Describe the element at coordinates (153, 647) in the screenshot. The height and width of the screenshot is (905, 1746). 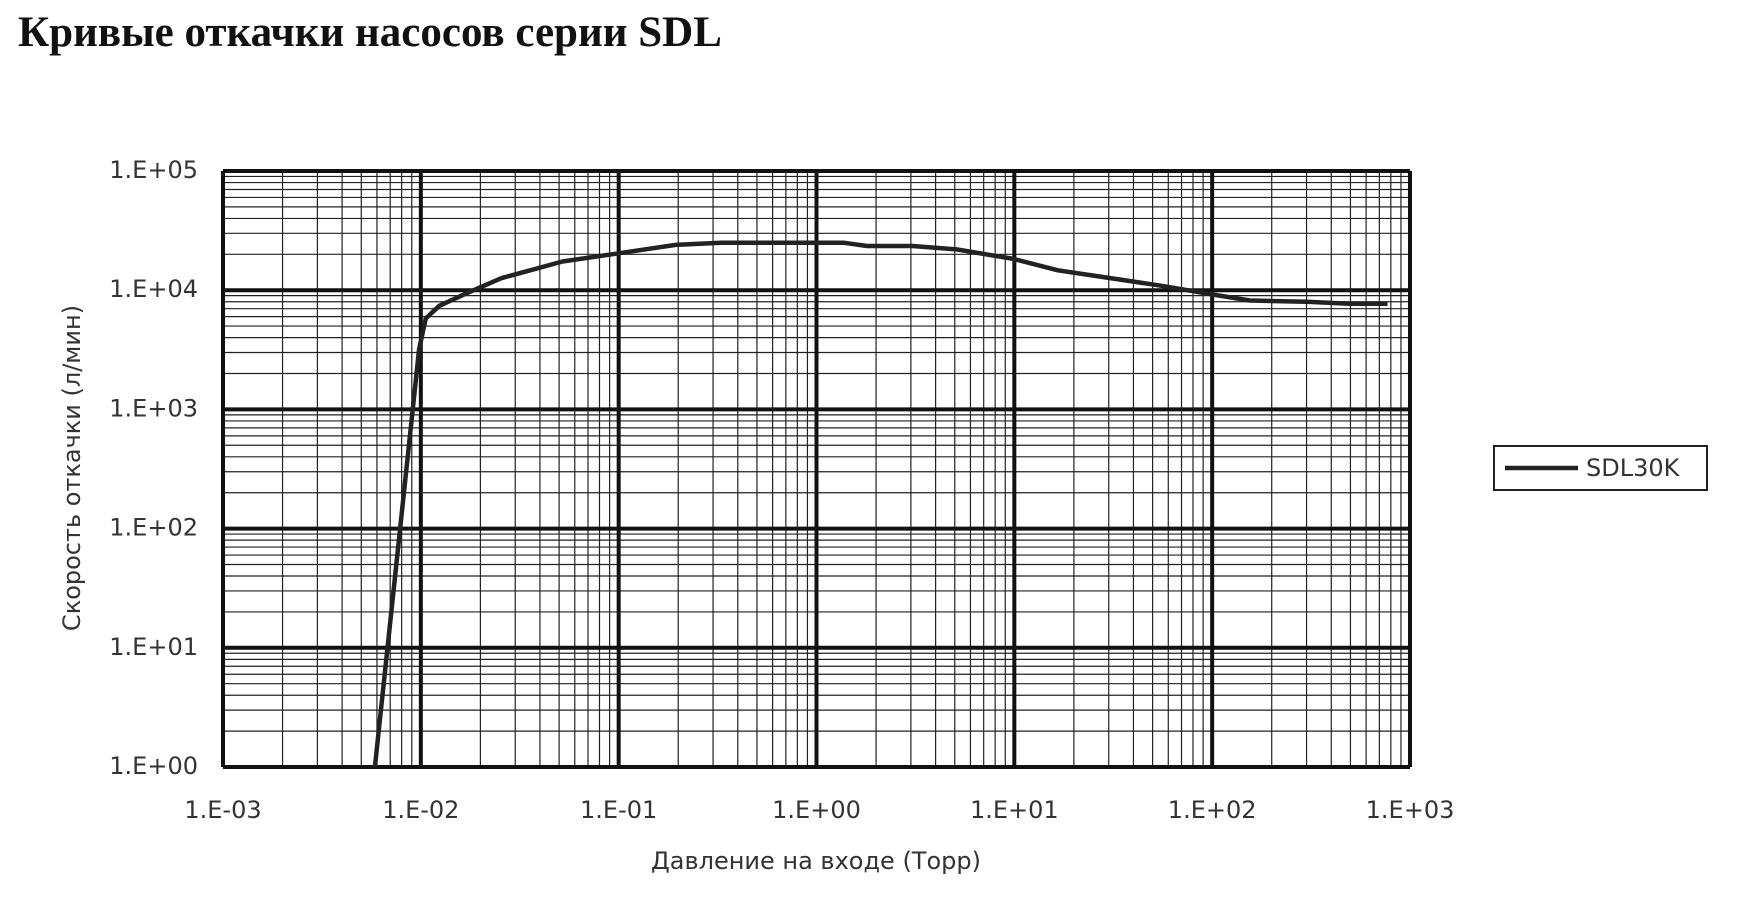
I see `y-tick-label: 1.E+01` at that location.